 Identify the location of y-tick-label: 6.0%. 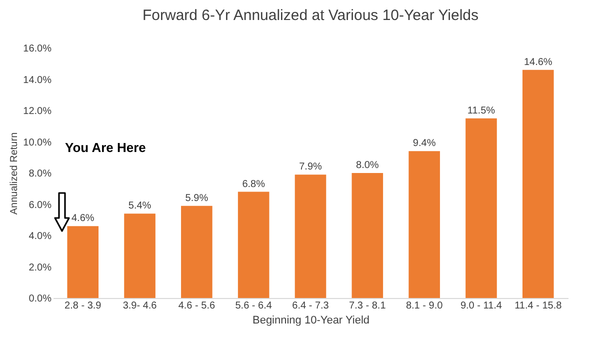
(40, 205).